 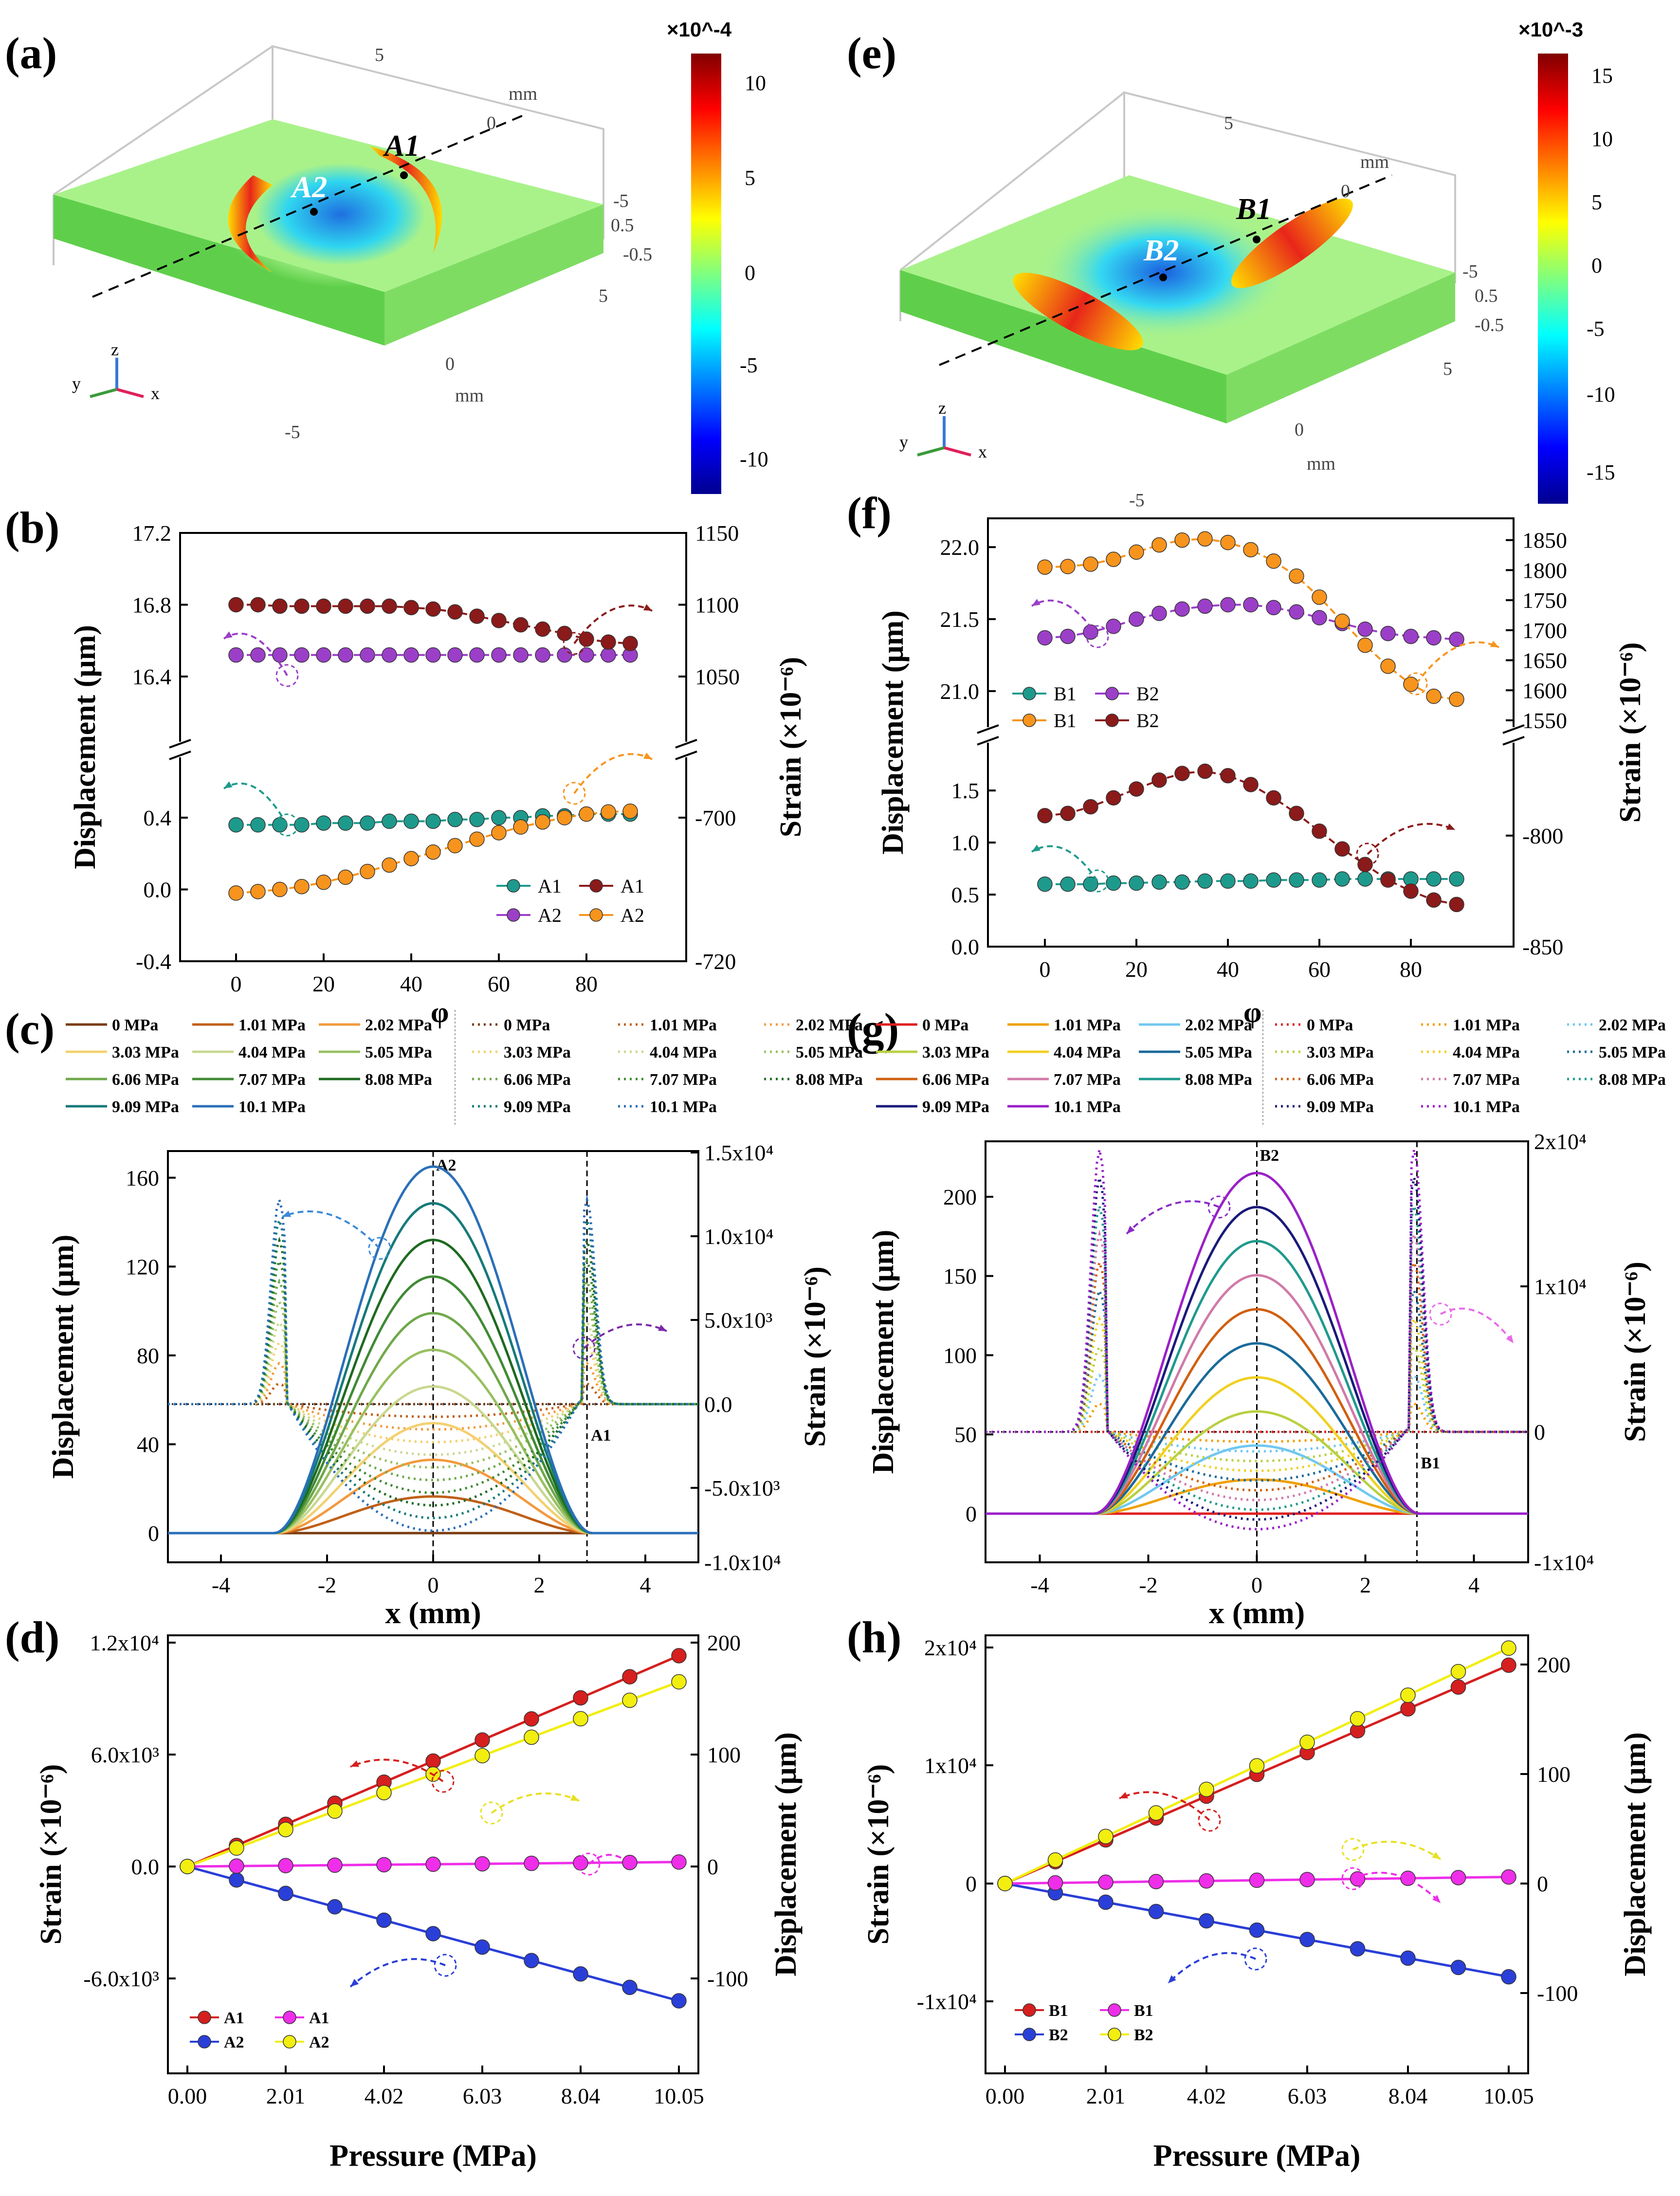 What do you see at coordinates (1601, 394) in the screenshot?
I see `colorbar-tick: -10` at bounding box center [1601, 394].